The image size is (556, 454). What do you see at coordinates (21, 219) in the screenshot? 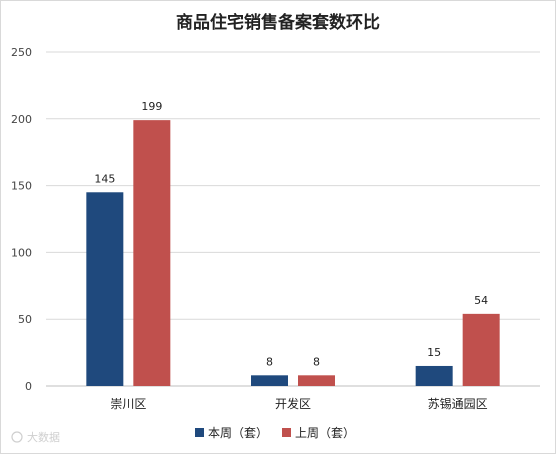
I see `y-axis-ticks: 0 50 100 150 200 250` at bounding box center [21, 219].